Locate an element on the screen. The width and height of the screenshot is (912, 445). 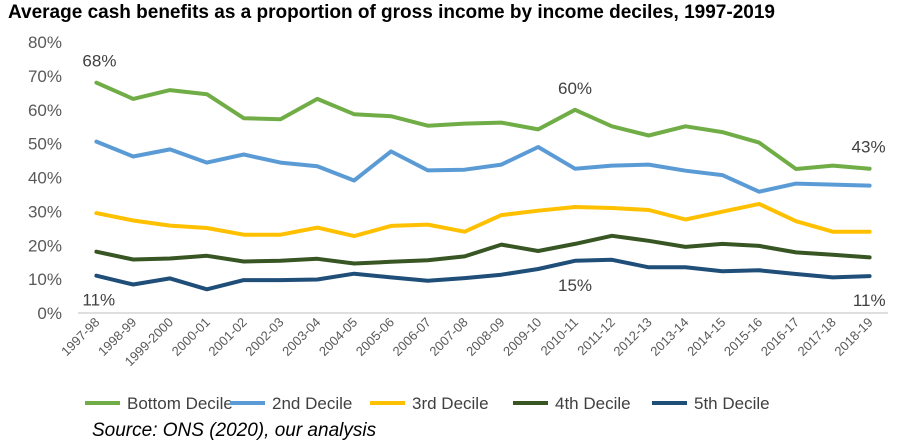
x-tick-label: 2008-09 is located at coordinates (485, 337).